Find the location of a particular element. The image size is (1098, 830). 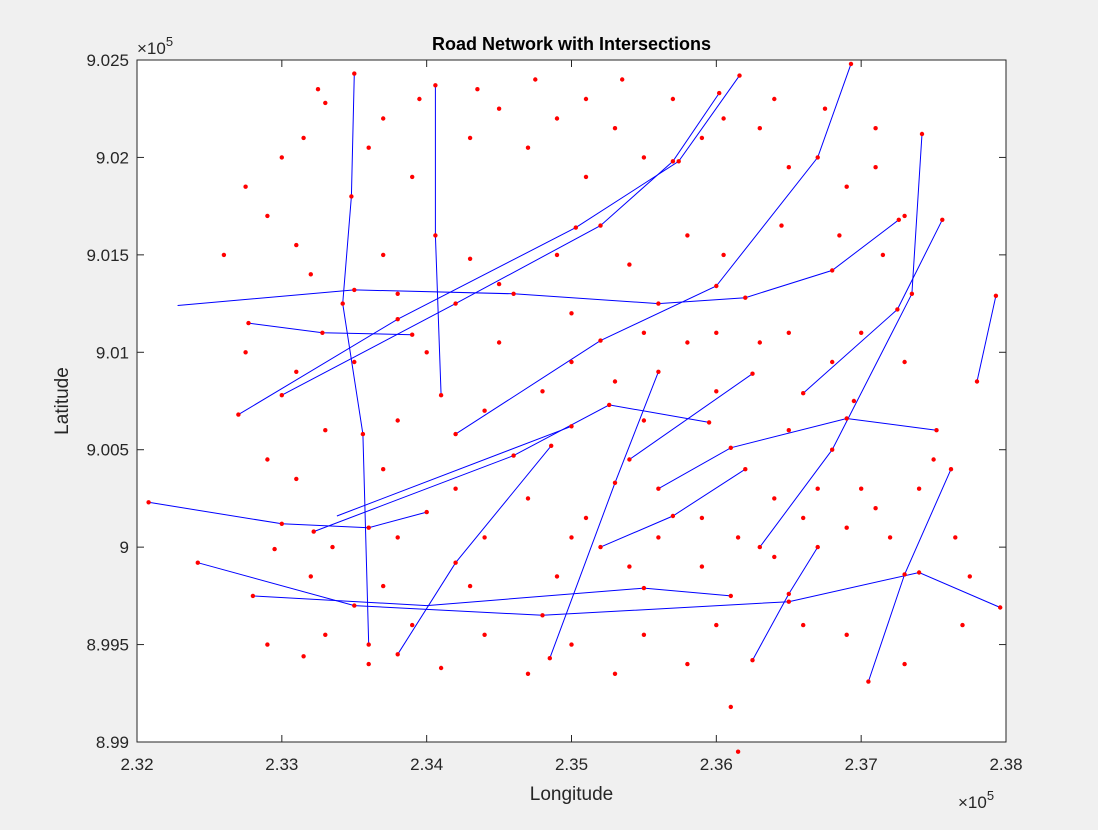

y-tick-label: 8.99 is located at coordinates (112, 742).